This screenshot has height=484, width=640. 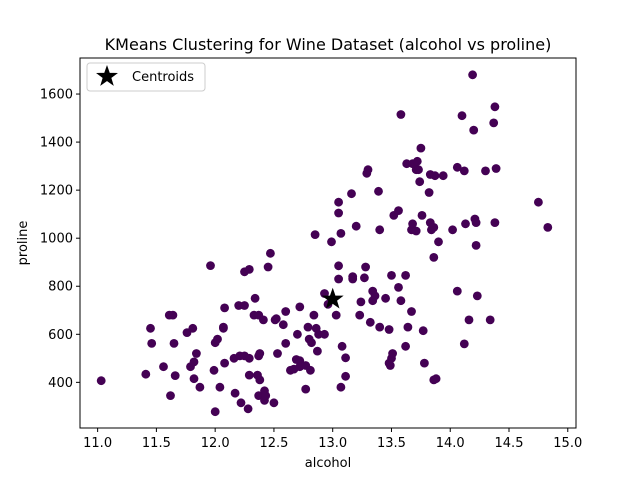 I want to click on centroid-layer, so click(x=332, y=298).